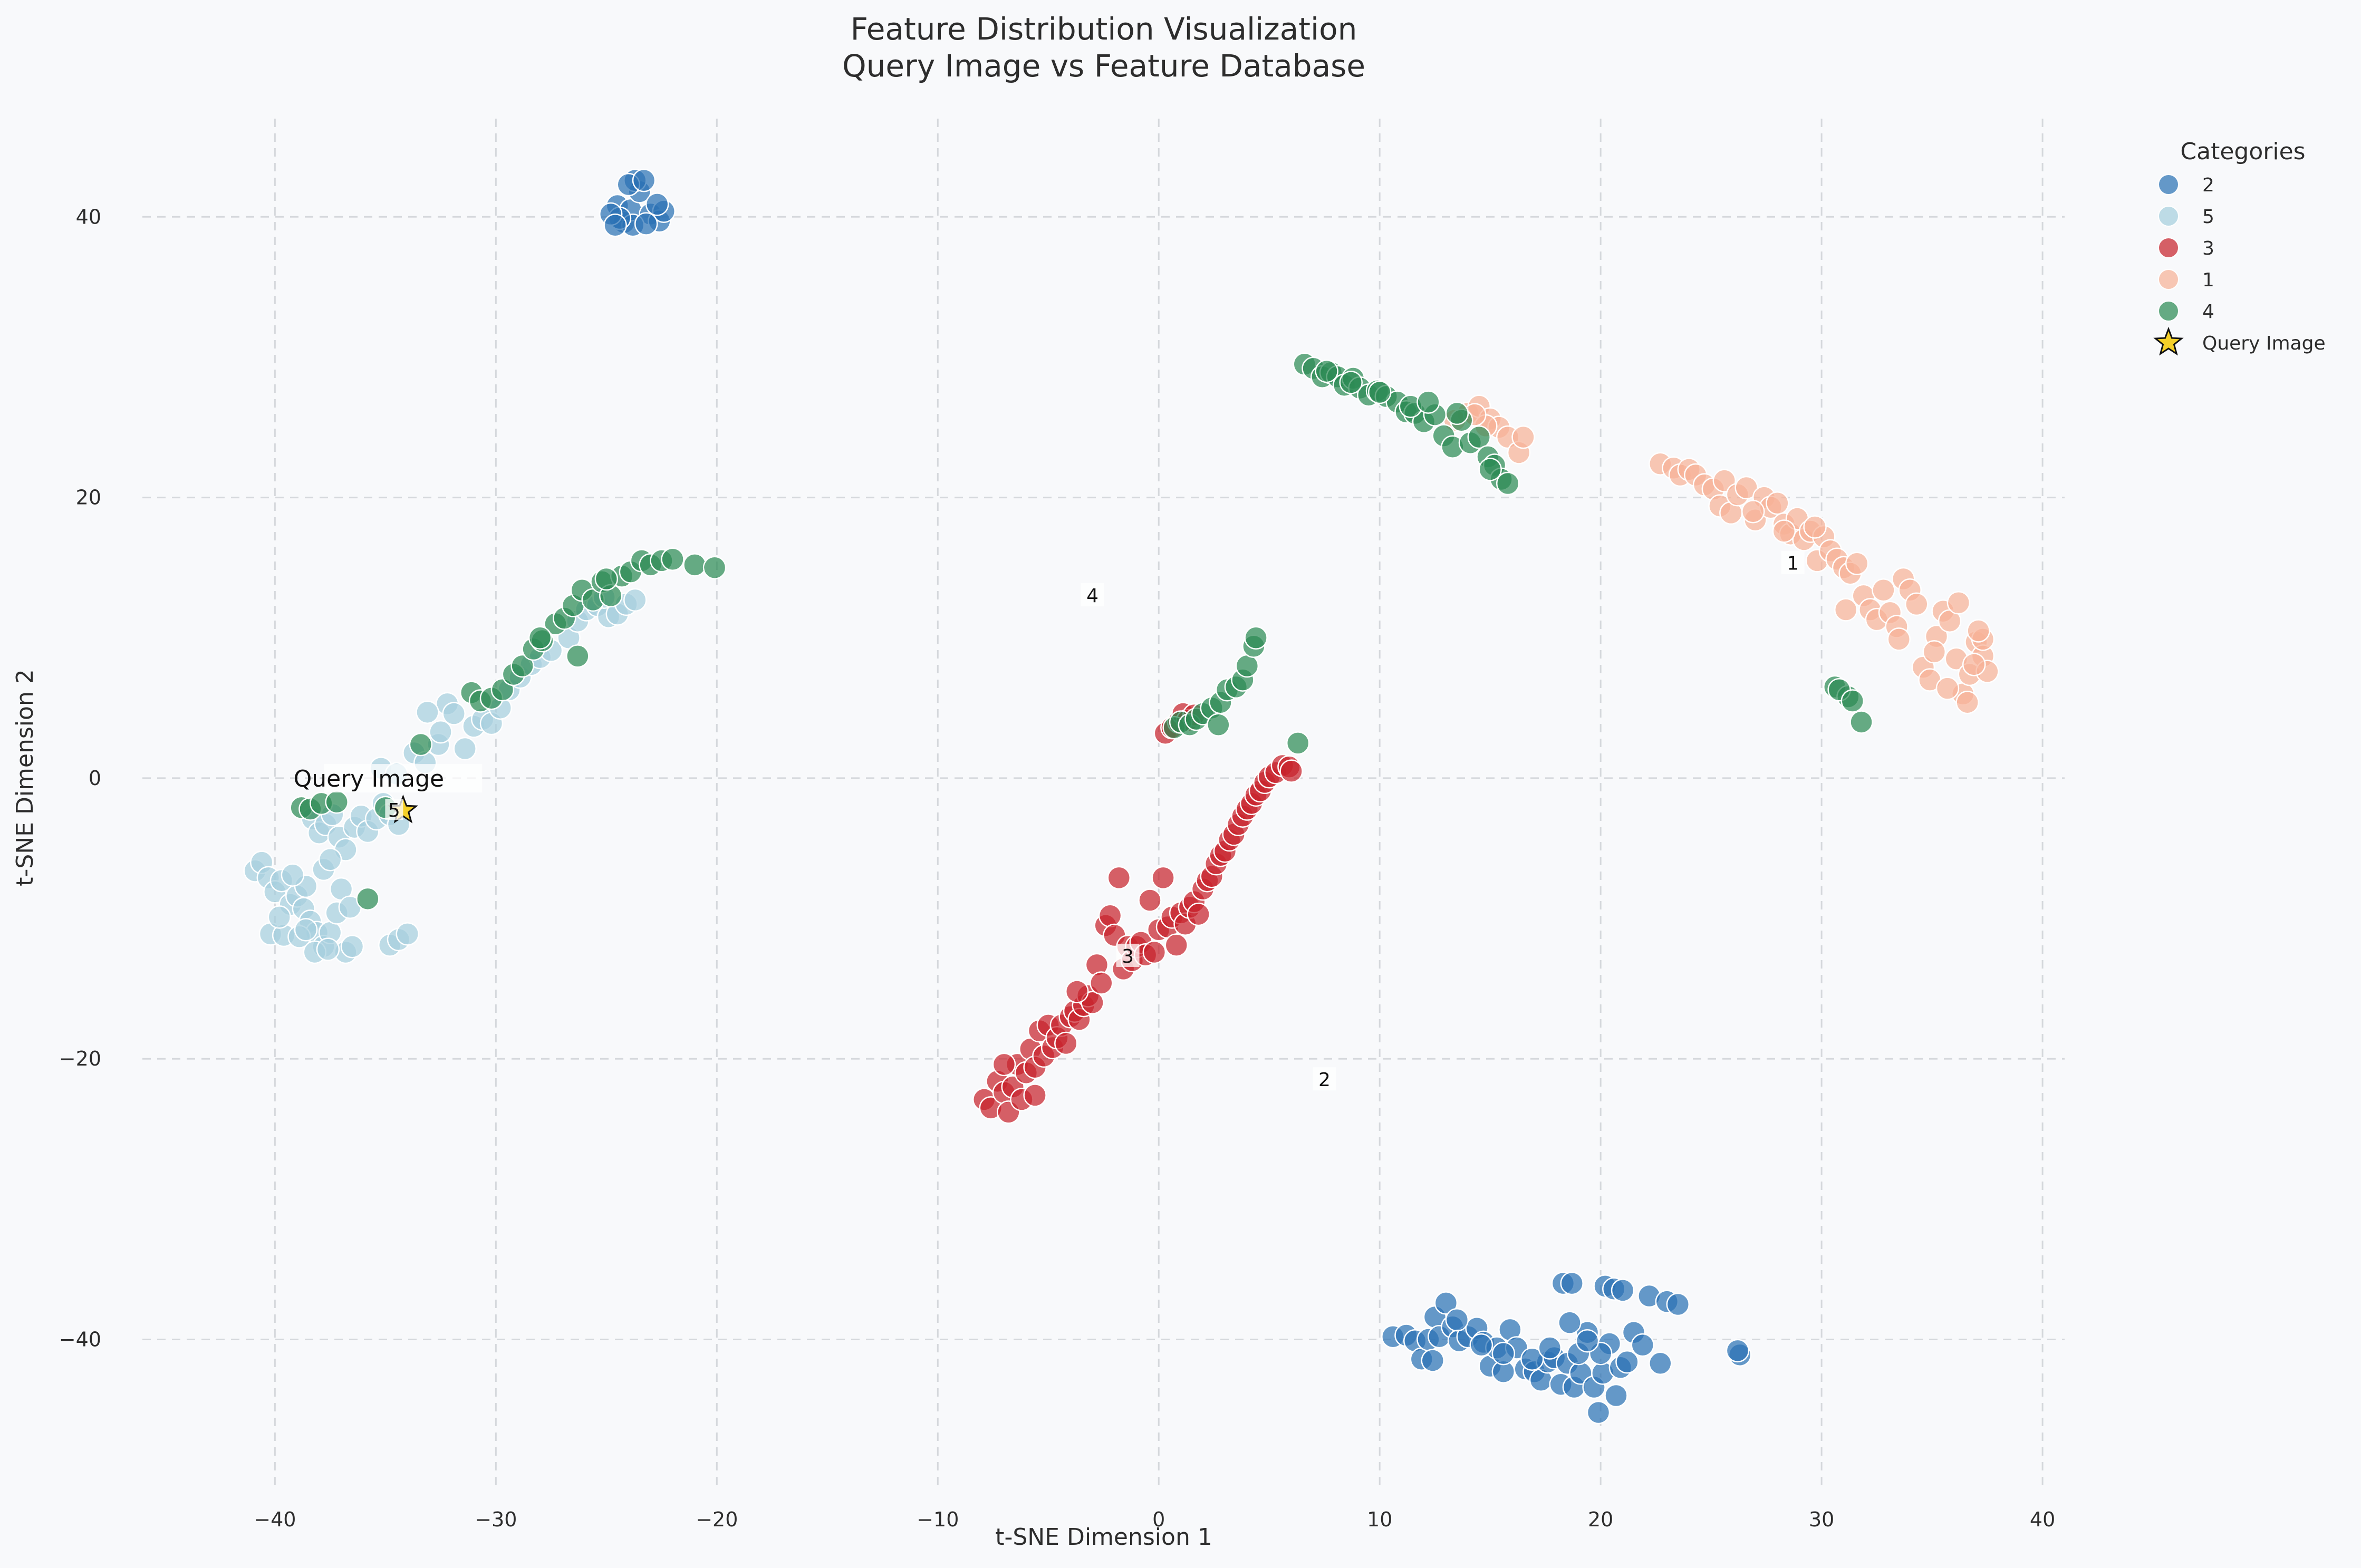 The image size is (2361, 1568). What do you see at coordinates (2242, 151) in the screenshot?
I see `legend-title: Categories` at bounding box center [2242, 151].